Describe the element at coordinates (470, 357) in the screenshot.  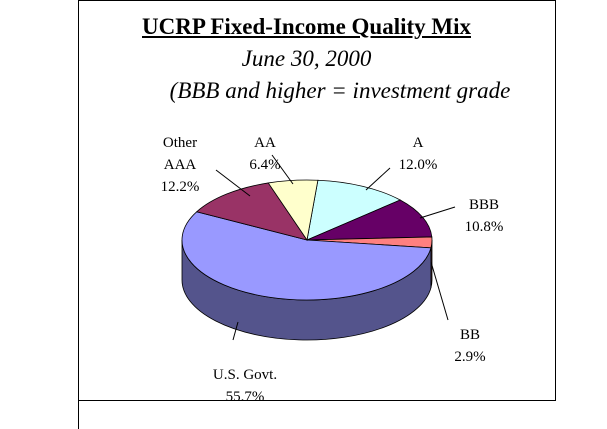
I see `value-label: 2.9%` at that location.